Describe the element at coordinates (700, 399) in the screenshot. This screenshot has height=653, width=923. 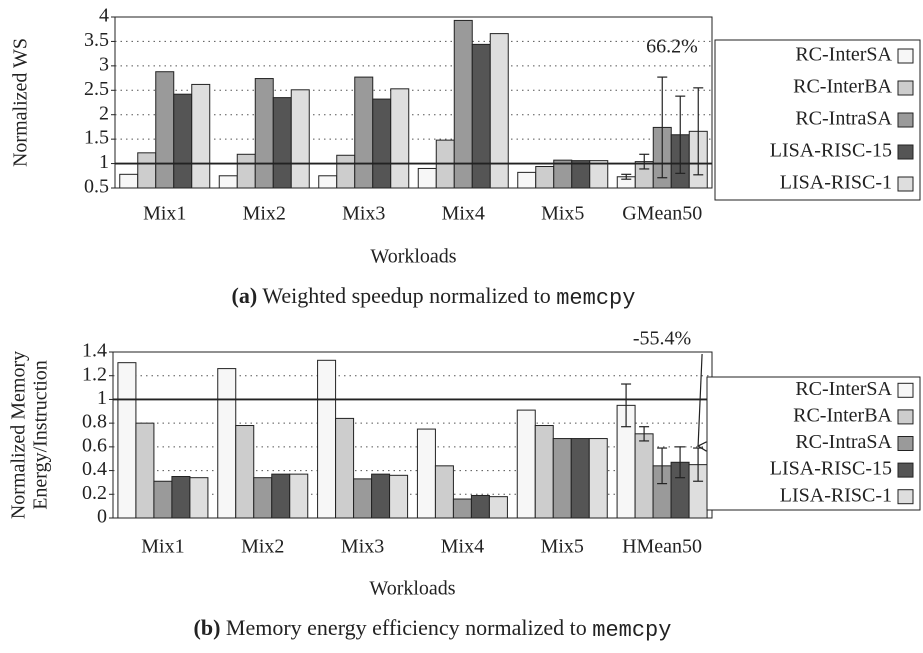
I see `annotation-arrow` at that location.